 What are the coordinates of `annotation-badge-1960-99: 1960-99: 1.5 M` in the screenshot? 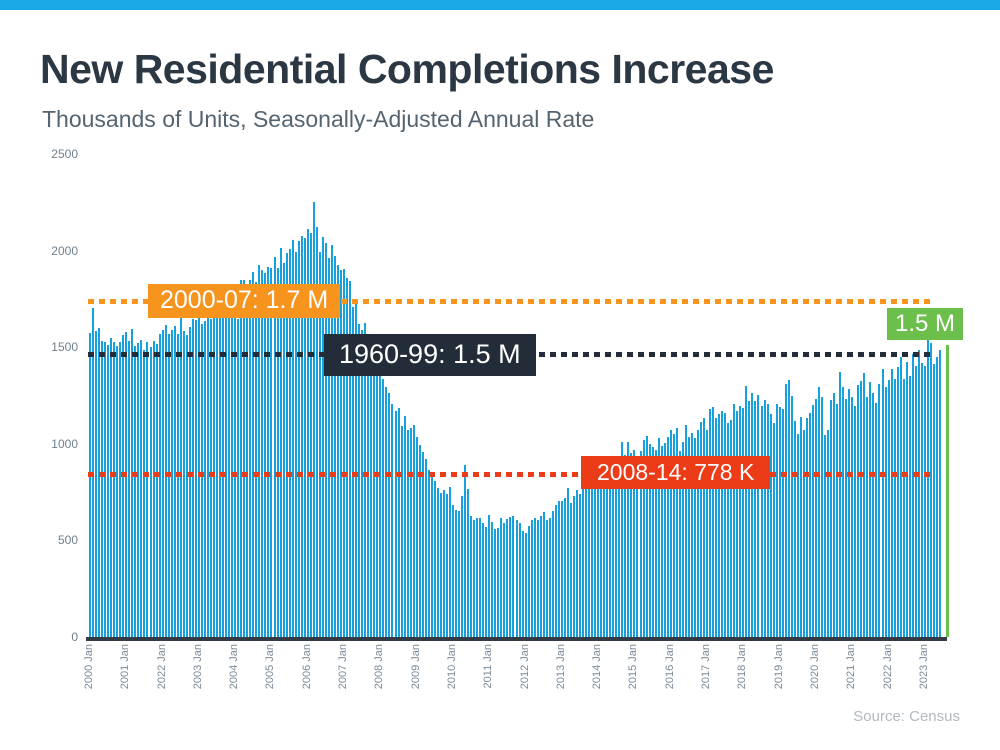 It's located at (430, 355).